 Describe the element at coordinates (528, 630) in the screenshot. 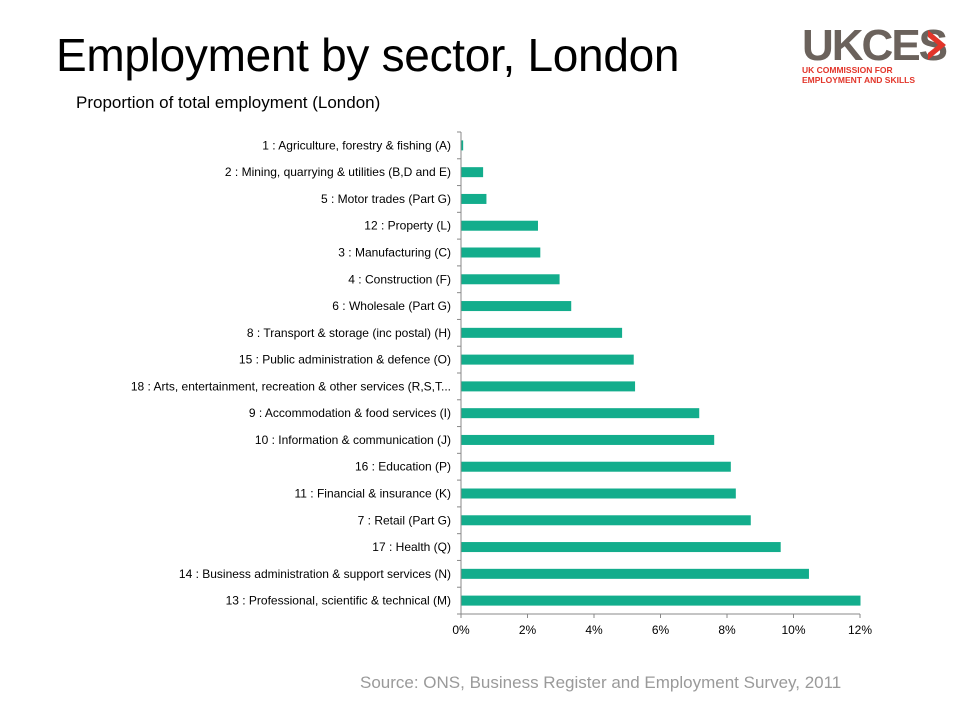

I see `x-tick-label: 2%` at that location.